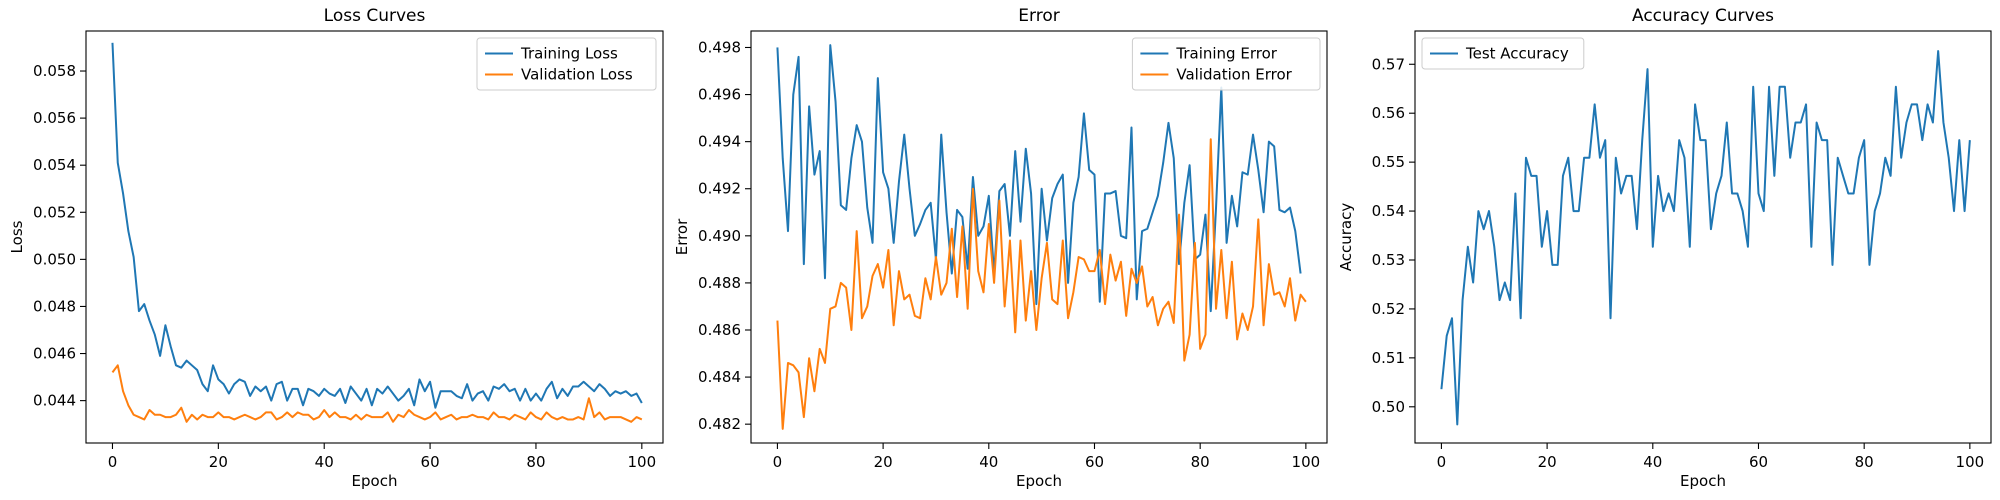 The image size is (2000, 500). Describe the element at coordinates (1038, 16) in the screenshot. I see `chart-title: Error` at that location.